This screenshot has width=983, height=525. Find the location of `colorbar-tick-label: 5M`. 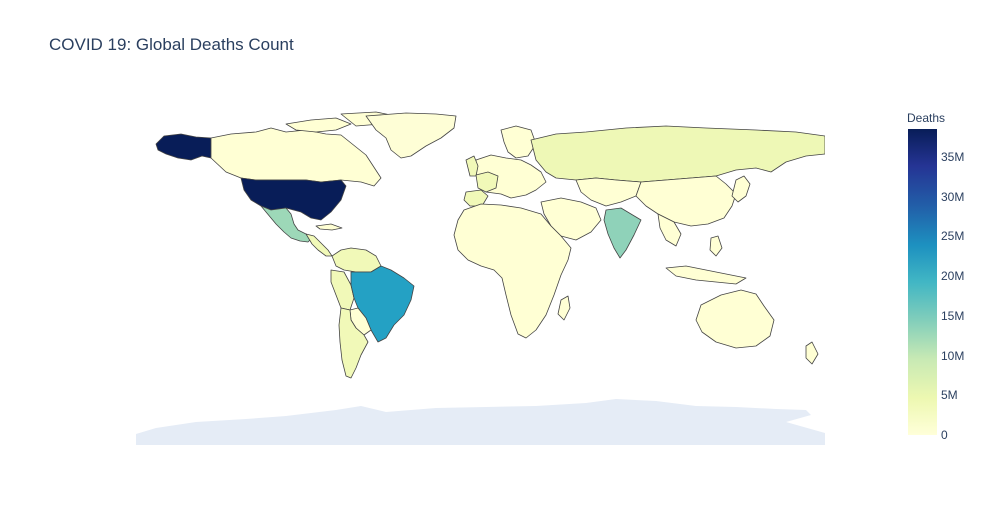

colorbar-tick-label: 5M is located at coordinates (949, 395).